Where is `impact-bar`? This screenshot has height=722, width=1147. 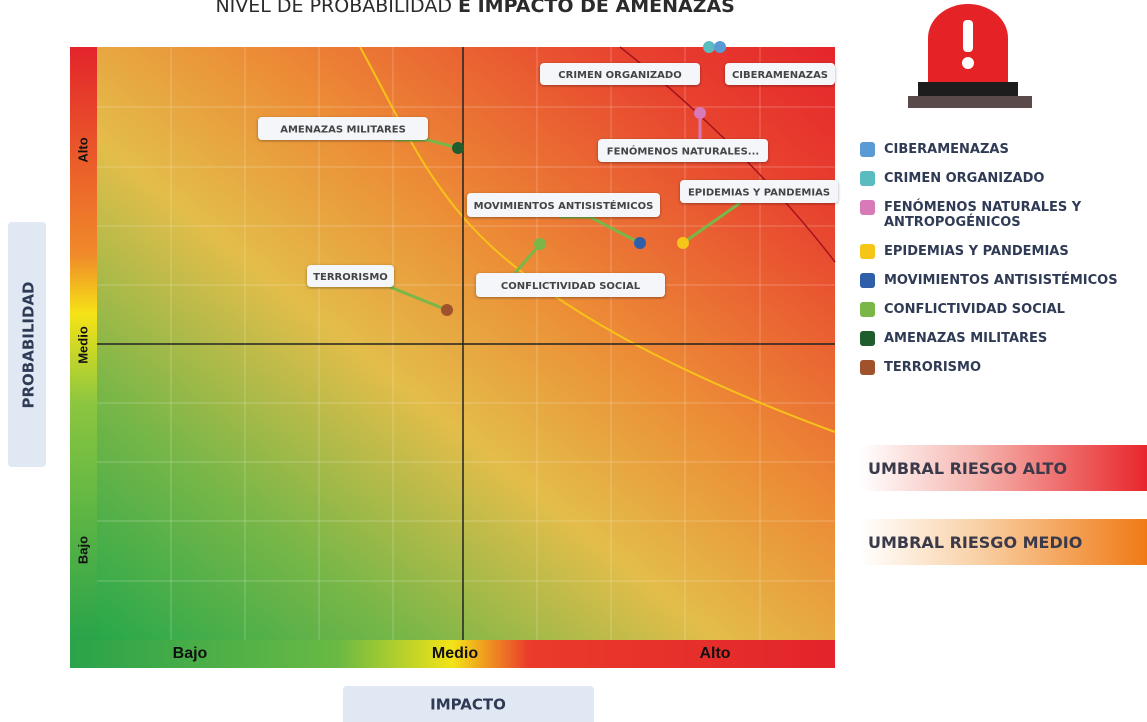
impact-bar is located at coordinates (452, 654).